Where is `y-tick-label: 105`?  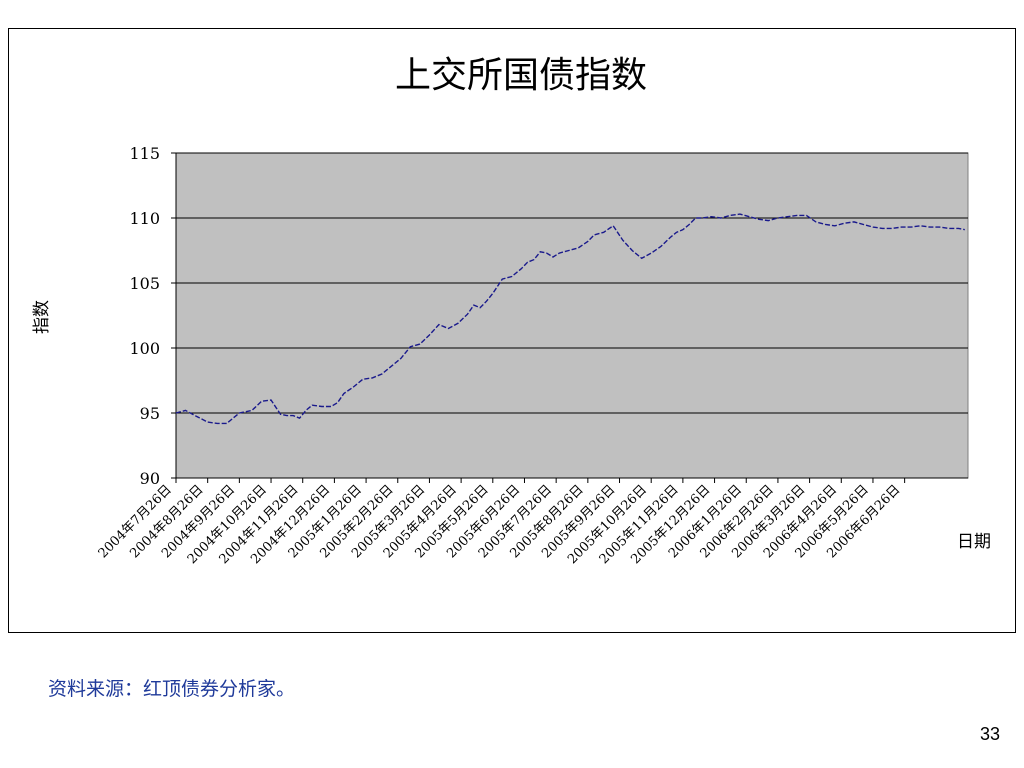 y-tick-label: 105 is located at coordinates (144, 283).